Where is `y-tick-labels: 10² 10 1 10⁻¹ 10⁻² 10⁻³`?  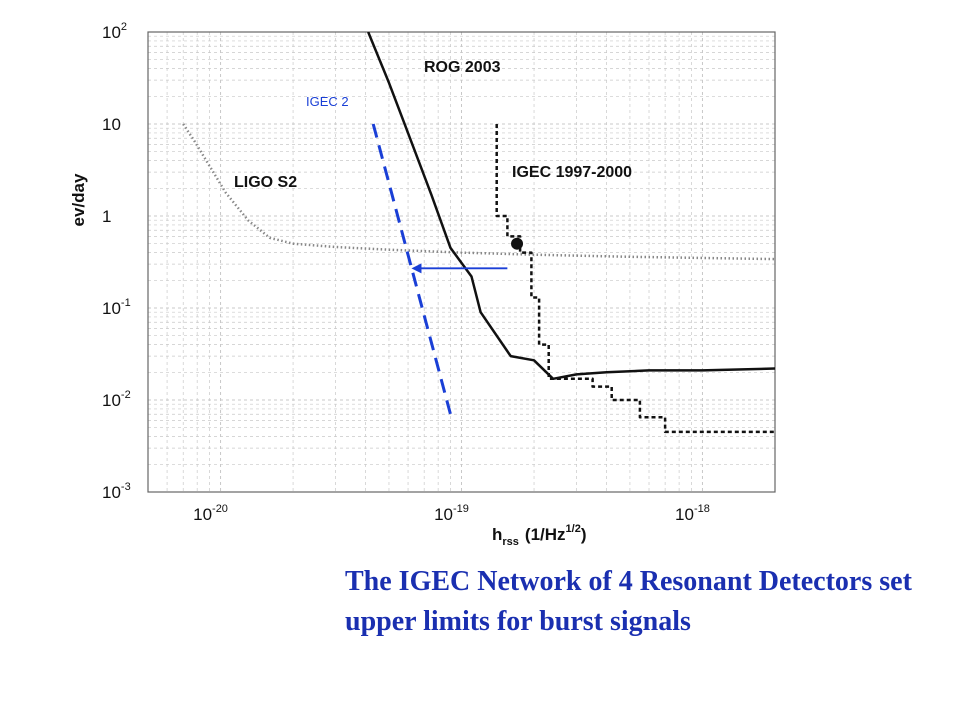 y-tick-labels: 10² 10 1 10⁻¹ 10⁻² 10⁻³ is located at coordinates (116, 261).